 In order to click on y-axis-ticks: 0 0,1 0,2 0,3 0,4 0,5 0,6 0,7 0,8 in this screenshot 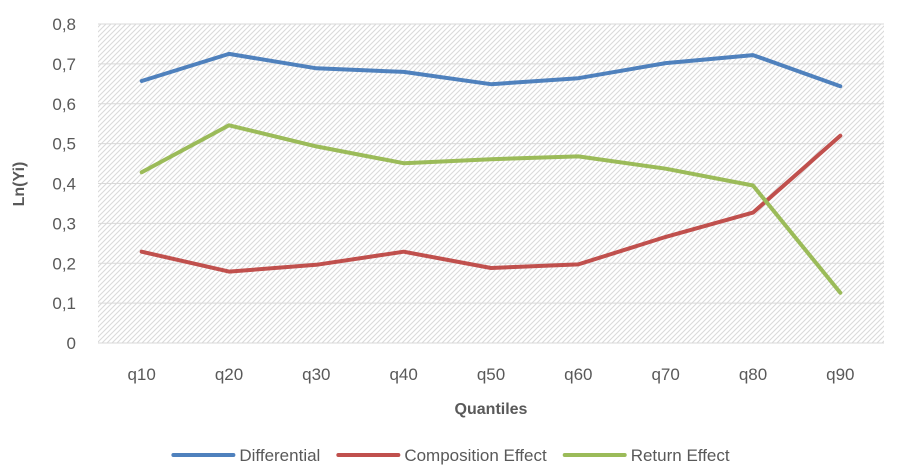, I will do `click(64, 184)`.